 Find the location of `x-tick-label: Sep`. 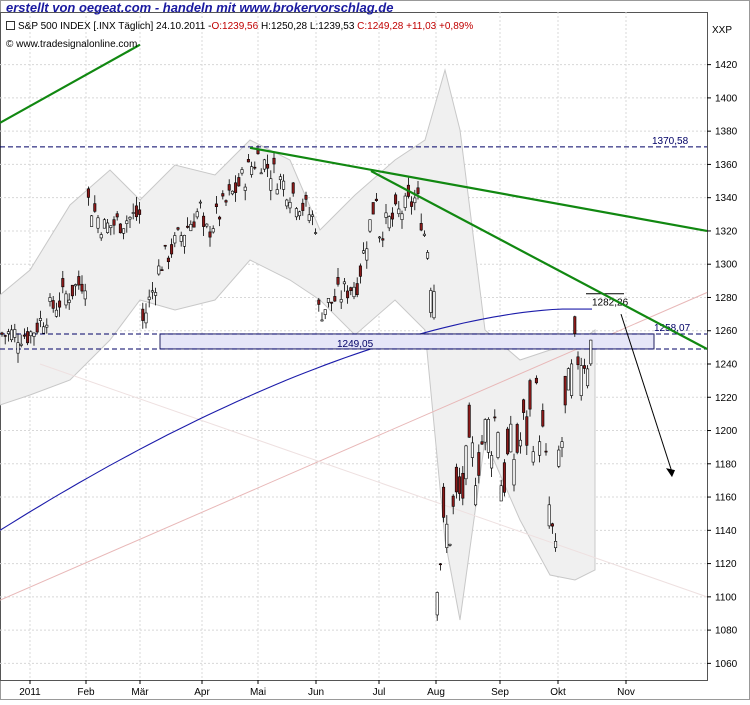

x-tick-label: Sep is located at coordinates (500, 692).